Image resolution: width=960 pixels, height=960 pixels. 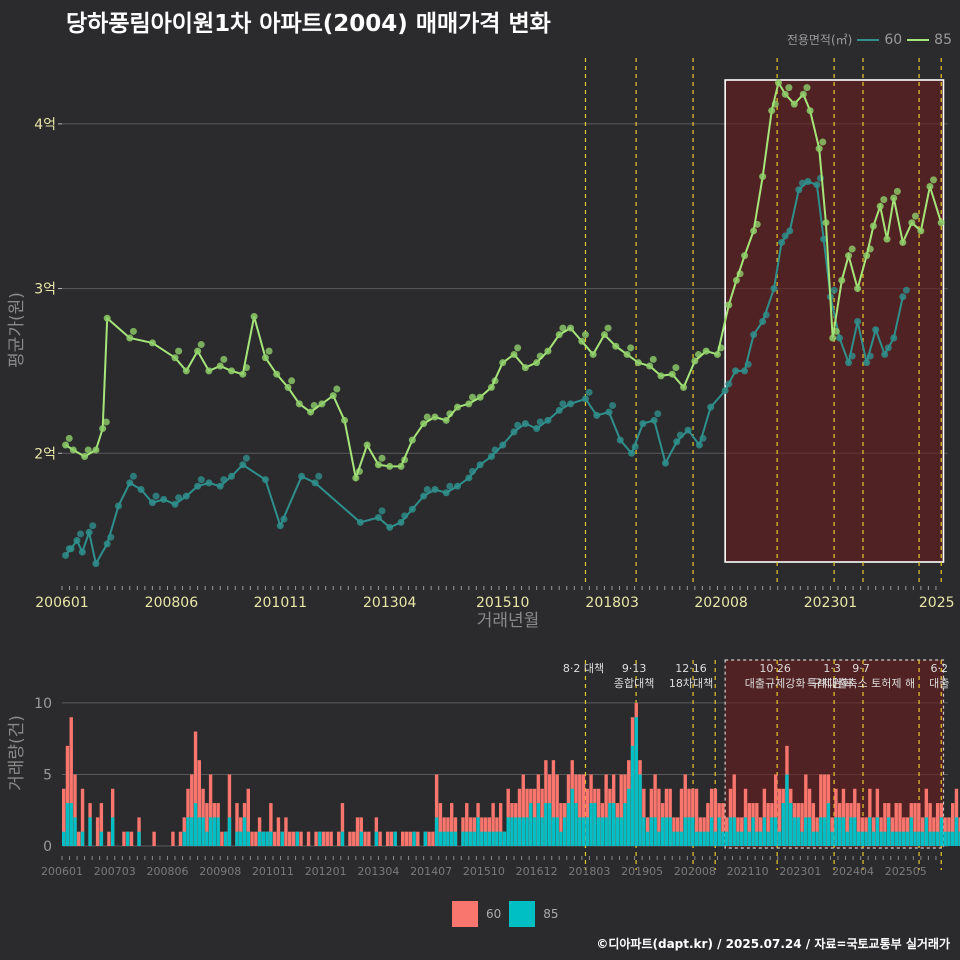 I want to click on legend-label-85: 85, so click(x=943, y=39).